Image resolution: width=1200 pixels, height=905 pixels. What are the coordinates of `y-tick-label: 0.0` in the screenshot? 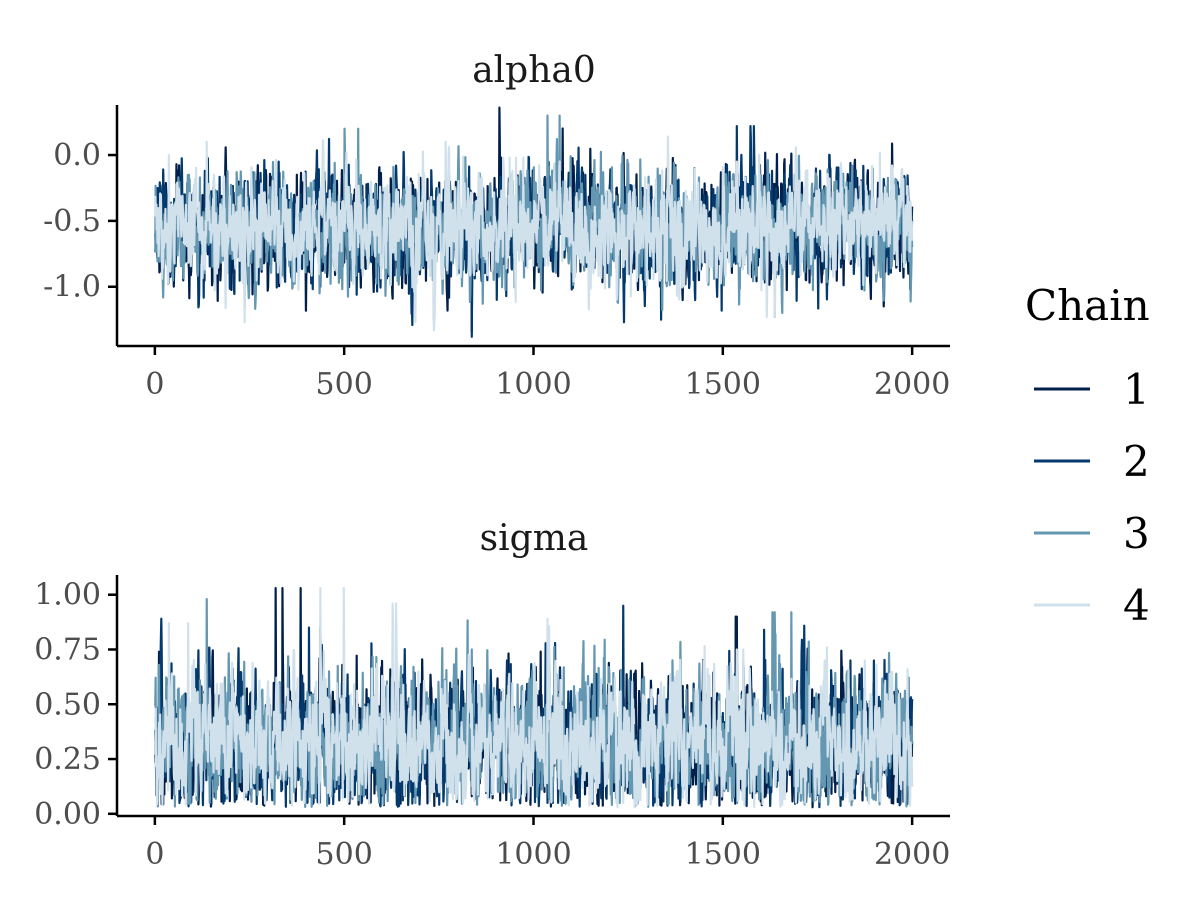 It's located at (77, 155).